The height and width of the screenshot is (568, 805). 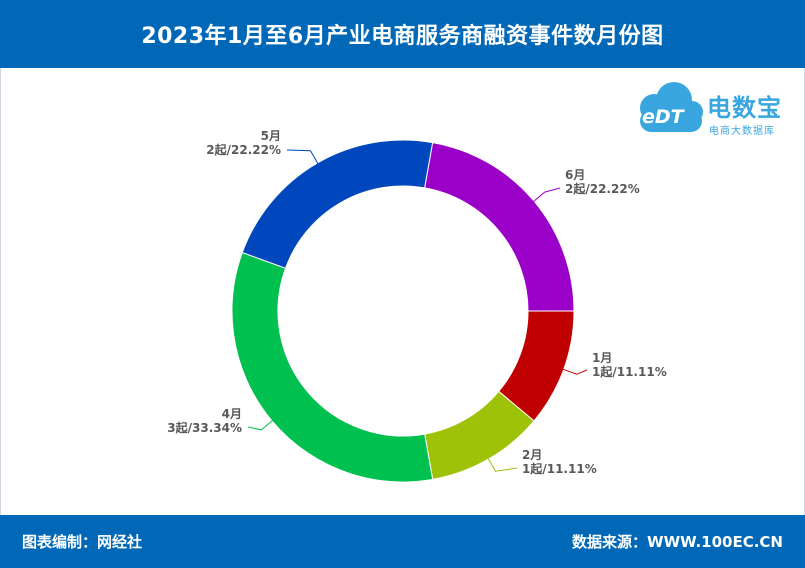 I want to click on footer-source: 数据来源：WWW.100EC.CN, so click(x=677, y=542).